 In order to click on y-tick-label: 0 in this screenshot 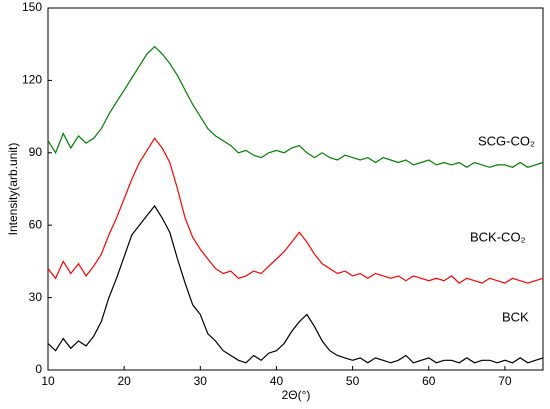, I will do `click(38, 369)`.